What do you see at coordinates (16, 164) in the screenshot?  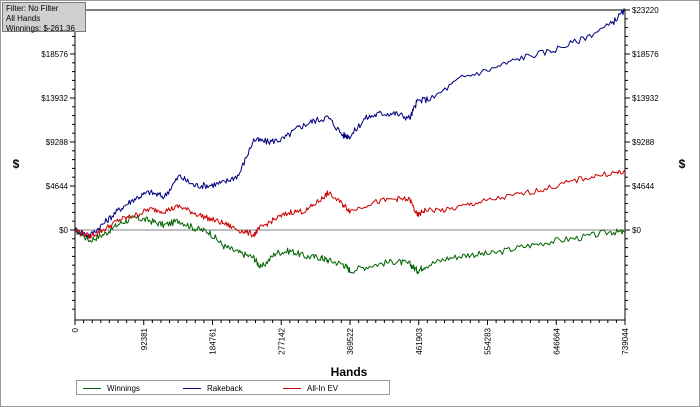 I see `y-axis-label-left: $` at bounding box center [16, 164].